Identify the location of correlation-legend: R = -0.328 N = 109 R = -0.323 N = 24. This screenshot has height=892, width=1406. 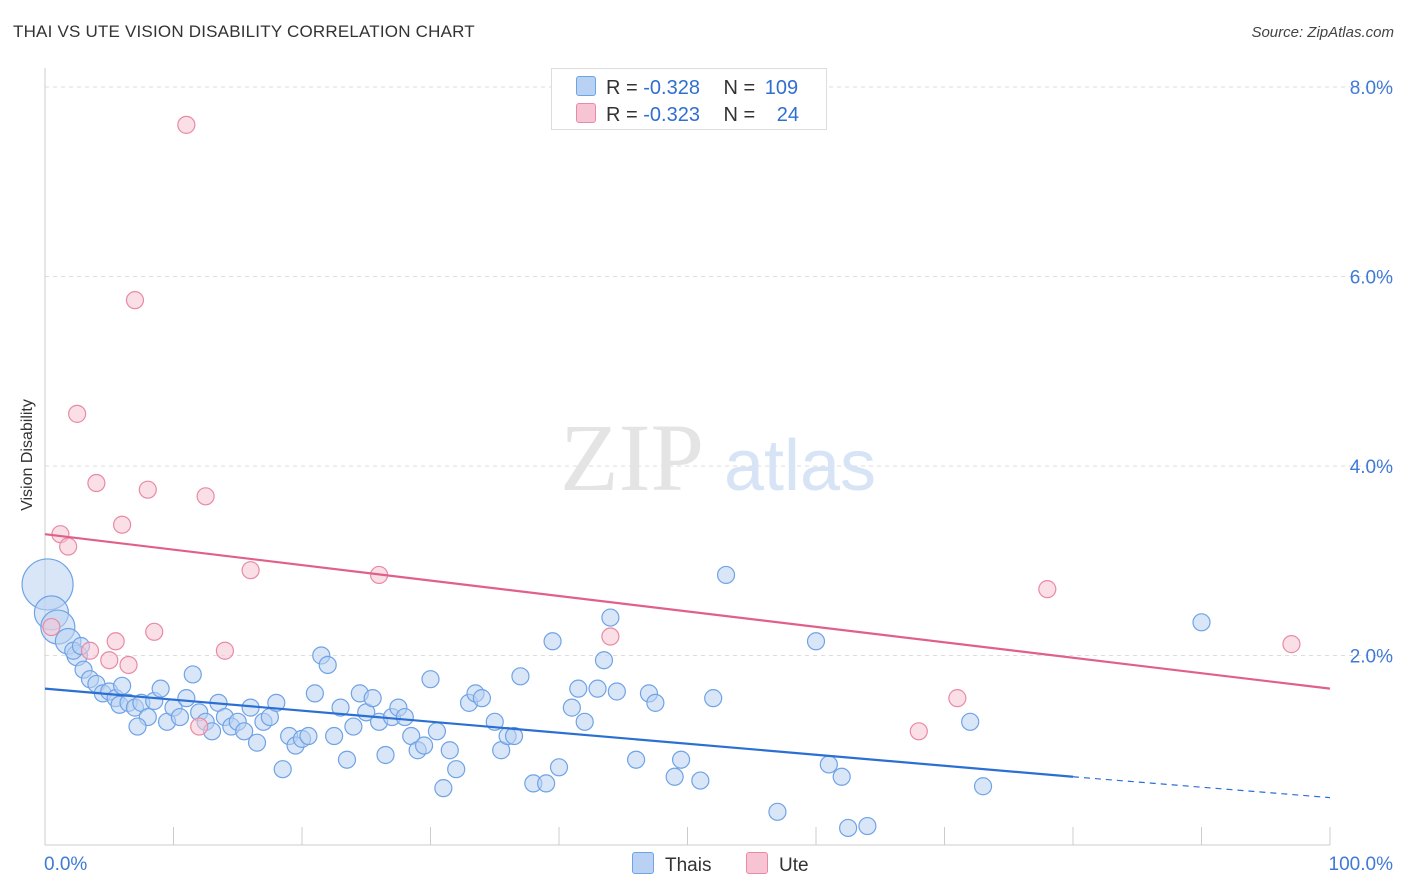
(689, 99).